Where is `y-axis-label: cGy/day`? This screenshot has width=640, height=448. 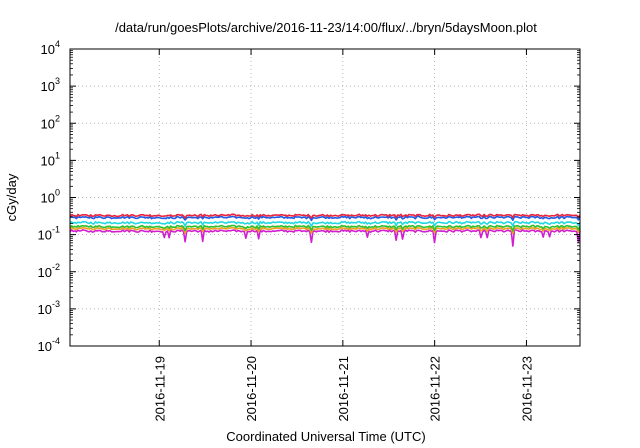 y-axis-label: cGy/day is located at coordinates (11, 197).